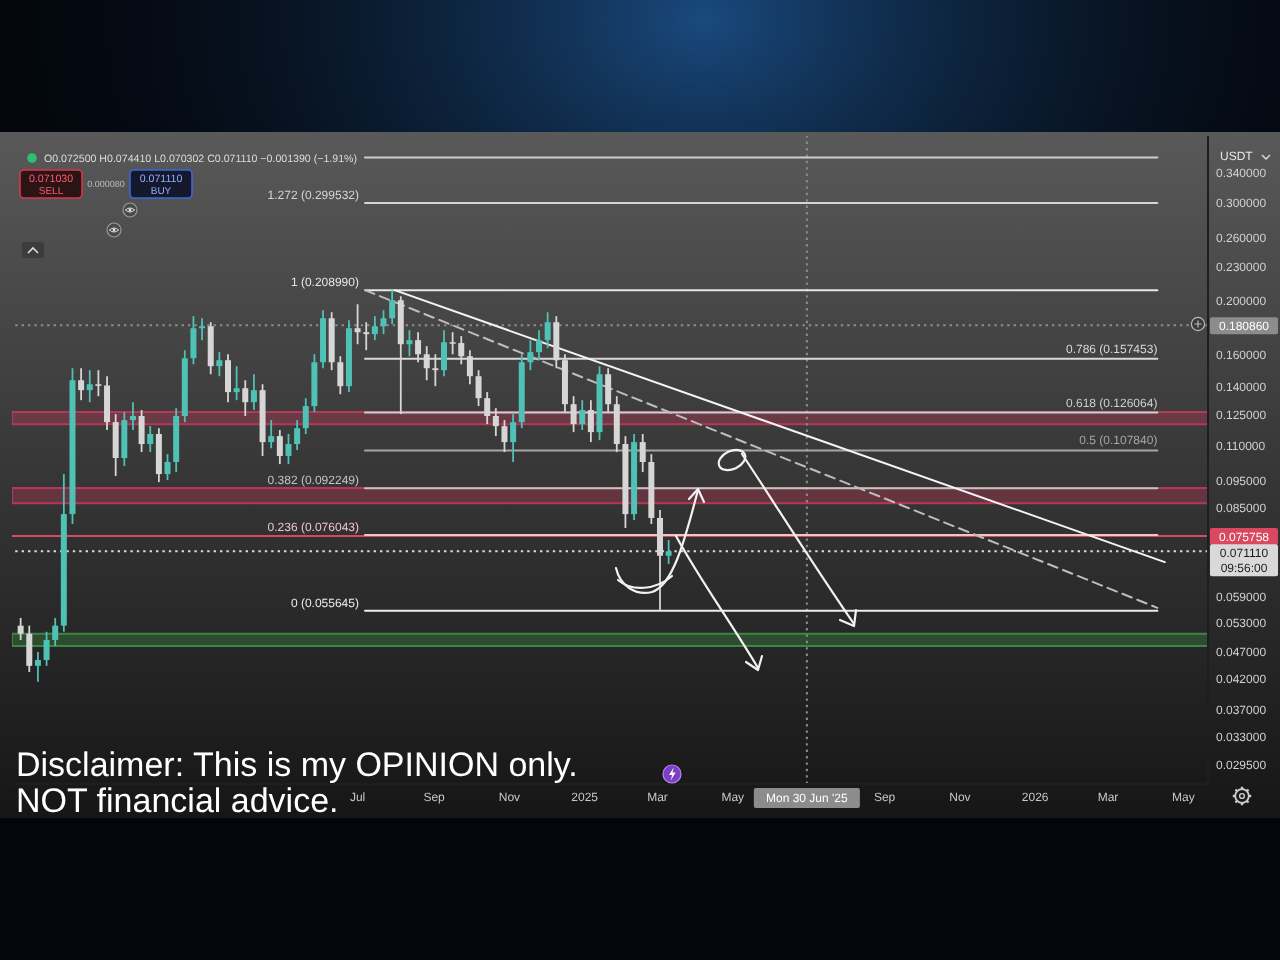  Describe the element at coordinates (177, 801) in the screenshot. I see `annotation: NOT financial advice.` at that location.